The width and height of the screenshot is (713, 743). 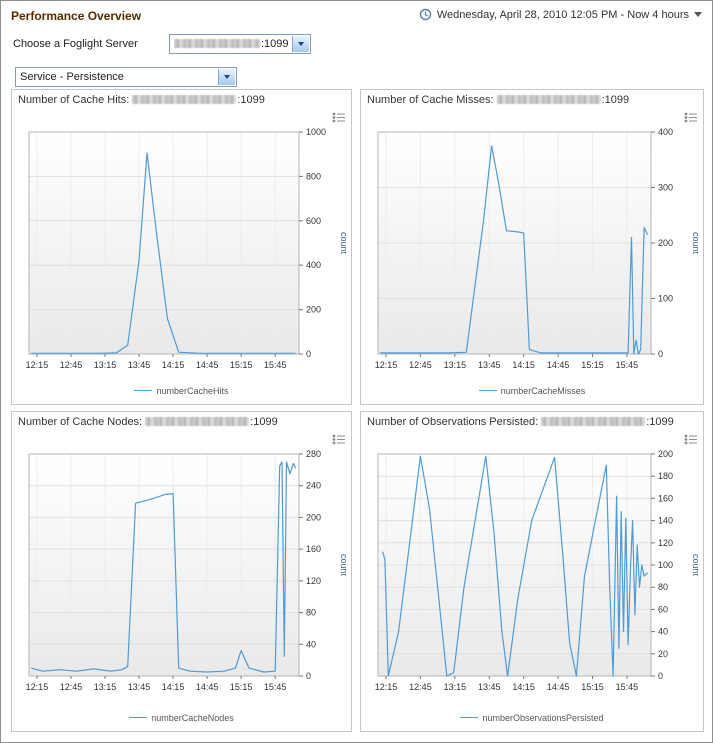 I want to click on chart-legend: numberCacheMisses, so click(x=532, y=391).